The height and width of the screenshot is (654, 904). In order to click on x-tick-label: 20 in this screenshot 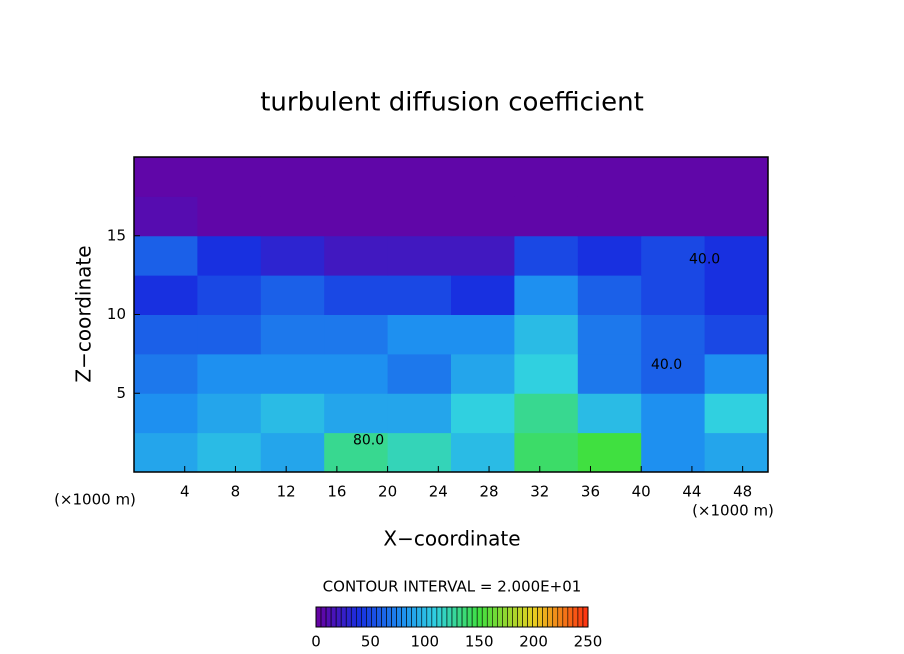, I will do `click(387, 492)`.